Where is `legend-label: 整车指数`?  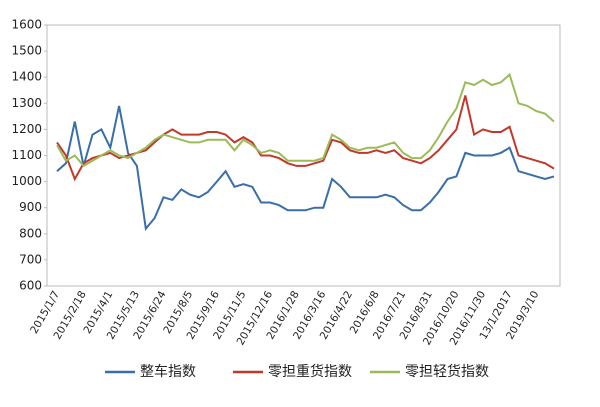
legend-label: 整车指数 is located at coordinates (168, 371).